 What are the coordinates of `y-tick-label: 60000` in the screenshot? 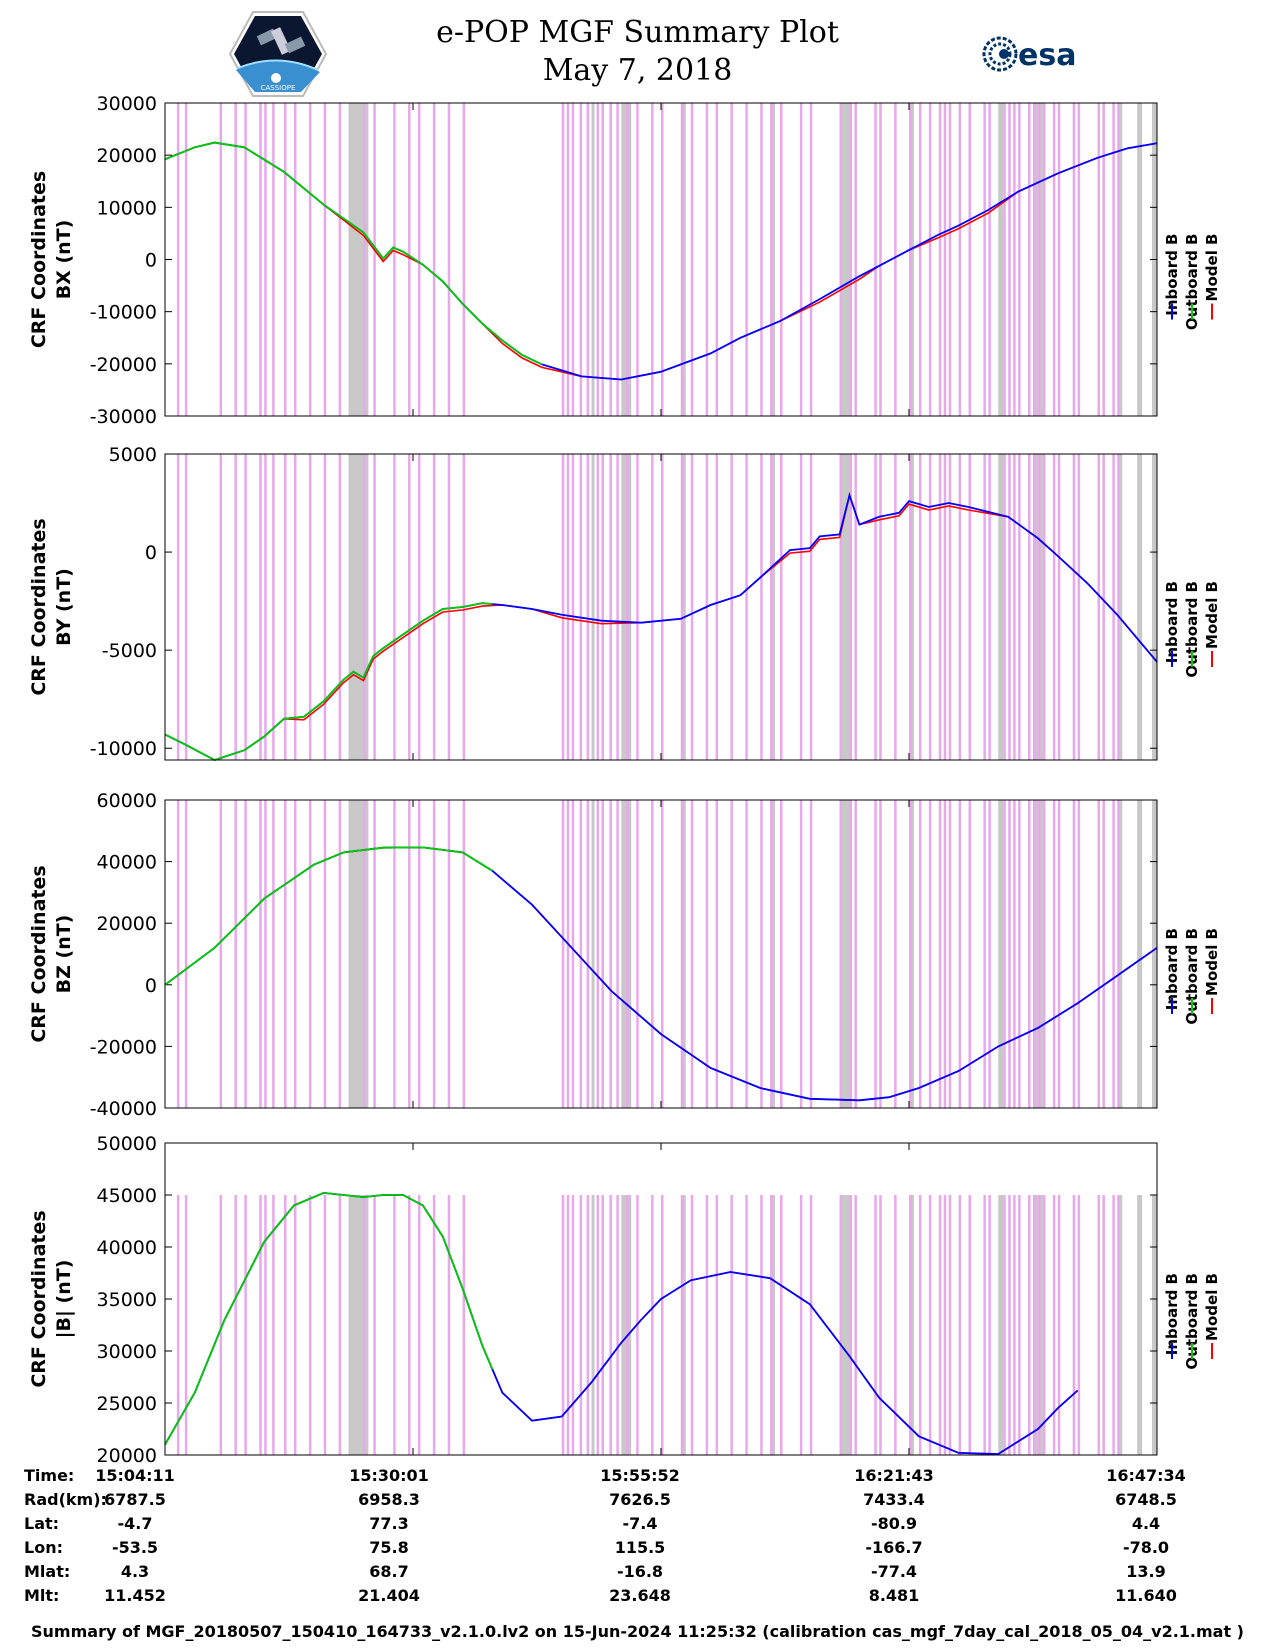 It's located at (127, 801).